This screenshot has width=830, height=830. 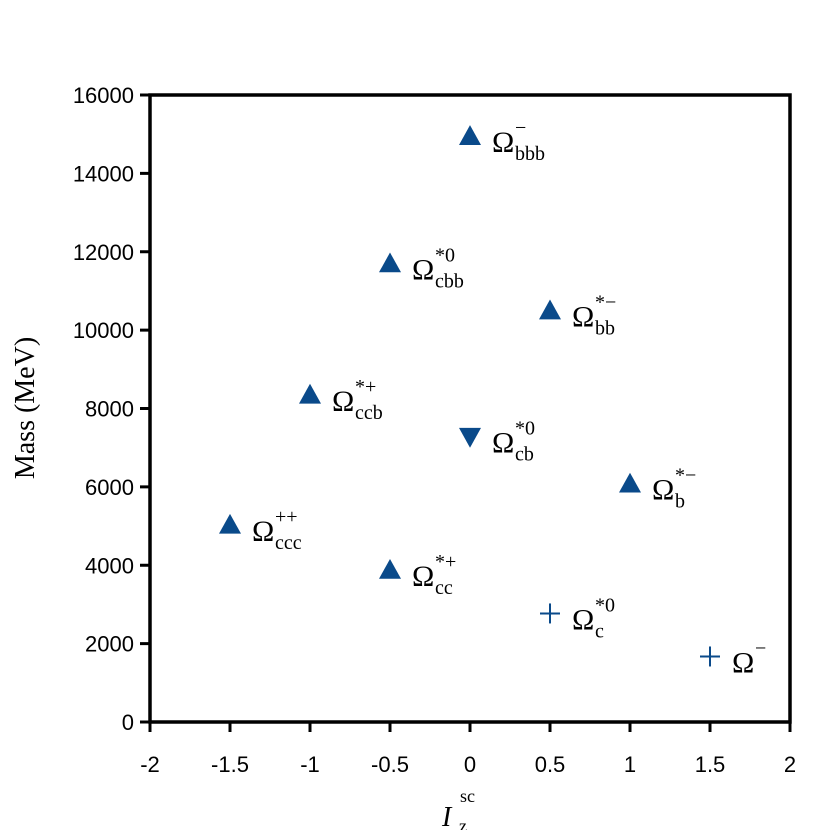 I want to click on x-axis-title-sup: sc, so click(x=467, y=796).